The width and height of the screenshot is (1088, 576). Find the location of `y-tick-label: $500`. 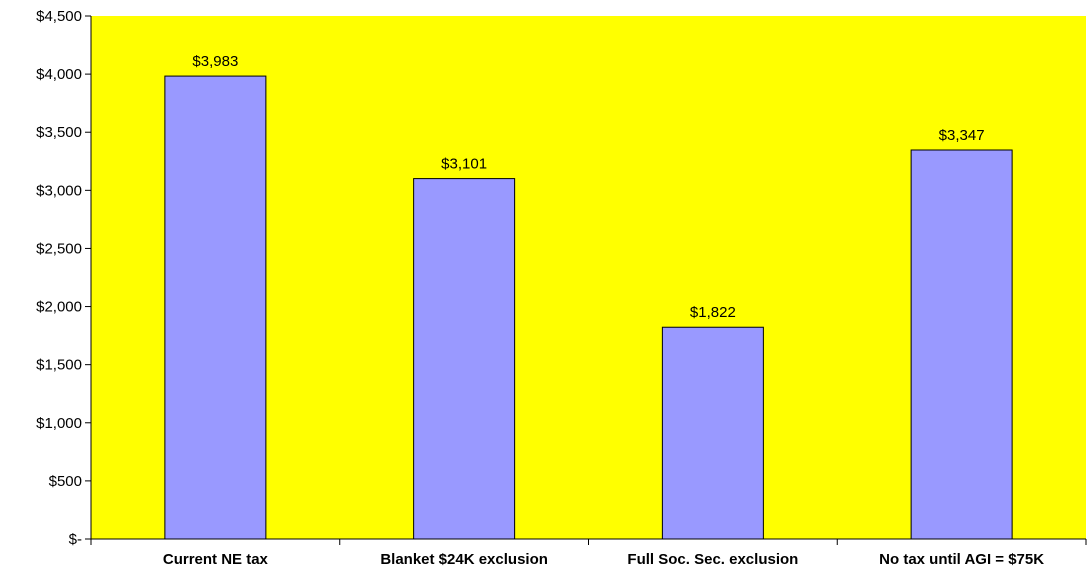

y-tick-label: $500 is located at coordinates (65, 481).